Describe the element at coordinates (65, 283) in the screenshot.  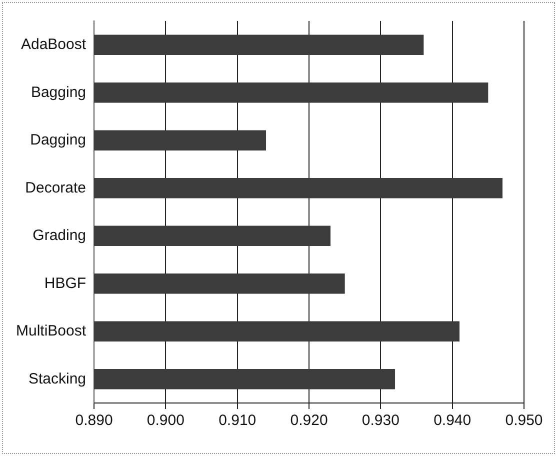
I see `y-tick-label: HBGF` at that location.